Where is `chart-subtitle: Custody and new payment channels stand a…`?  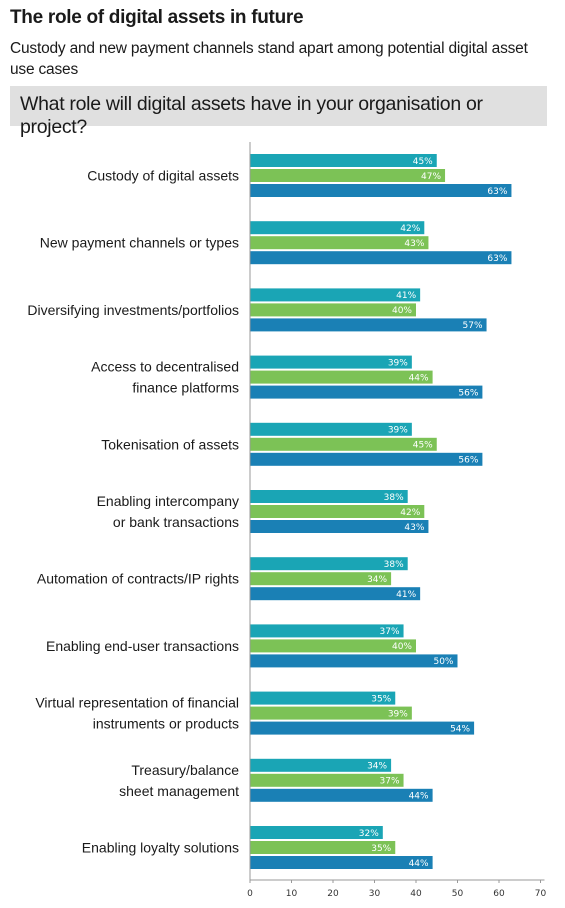 chart-subtitle: Custody and new payment channels stand a… is located at coordinates (269, 59).